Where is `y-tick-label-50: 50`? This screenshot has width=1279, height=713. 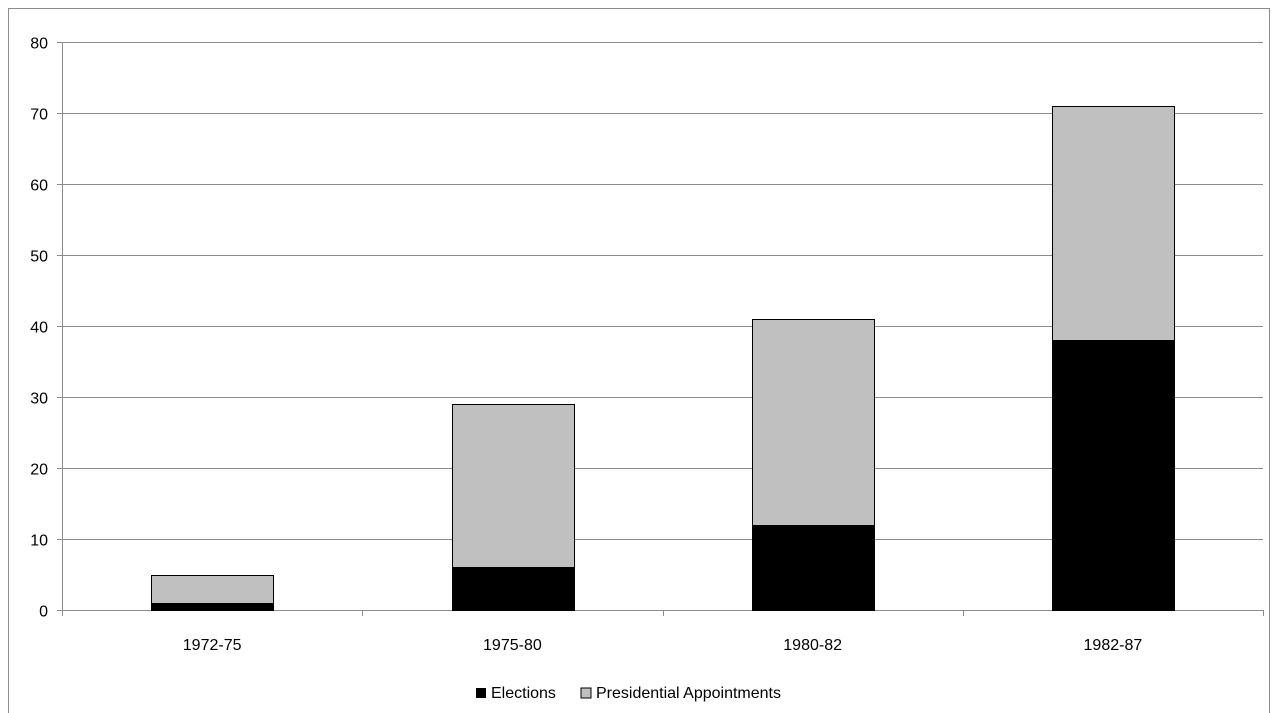
y-tick-label-50: 50 is located at coordinates (39, 257).